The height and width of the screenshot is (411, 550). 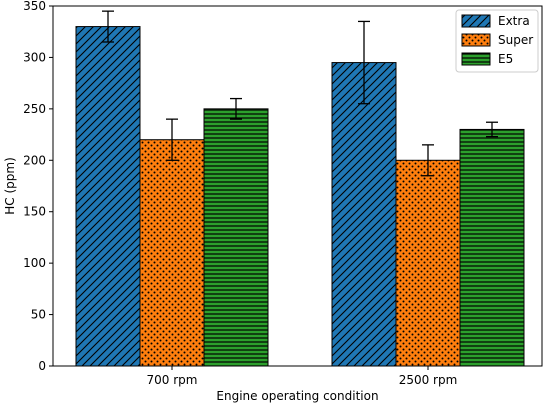 I want to click on legend-swatch-e5, so click(x=476, y=59).